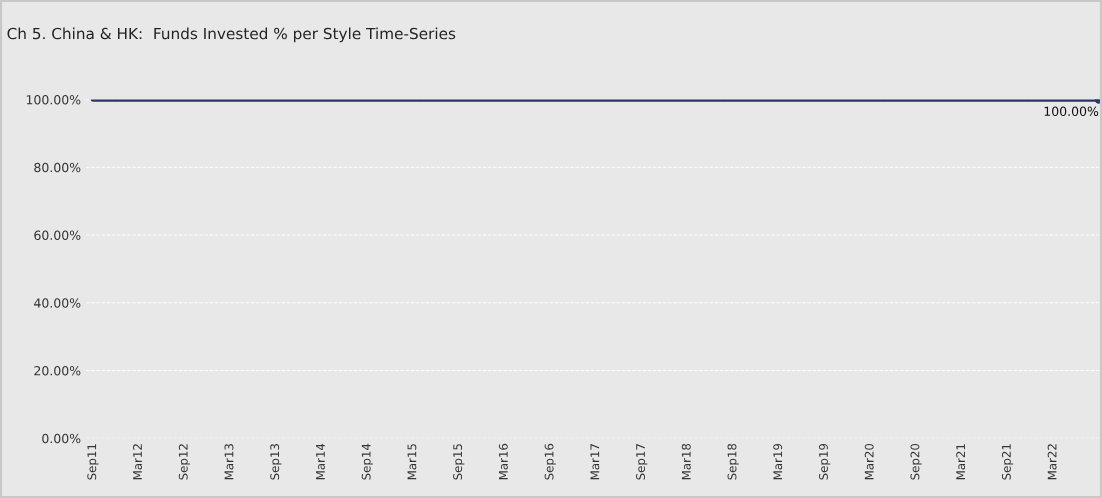 This screenshot has width=1102, height=498. What do you see at coordinates (412, 462) in the screenshot?
I see `x-tick-label: Mar15` at bounding box center [412, 462].